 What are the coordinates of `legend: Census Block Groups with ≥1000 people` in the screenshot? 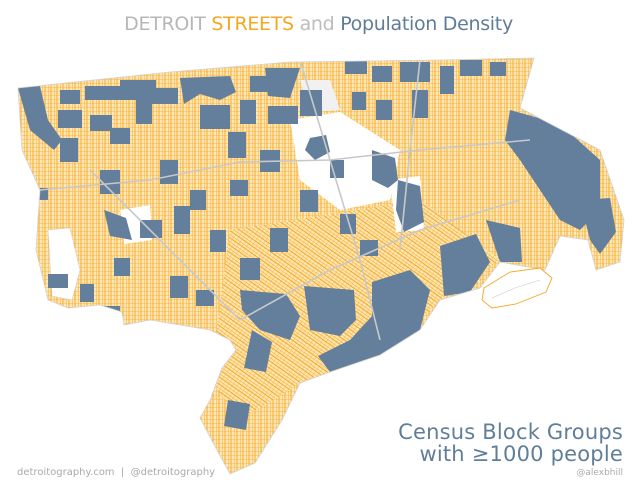 It's located at (510, 443).